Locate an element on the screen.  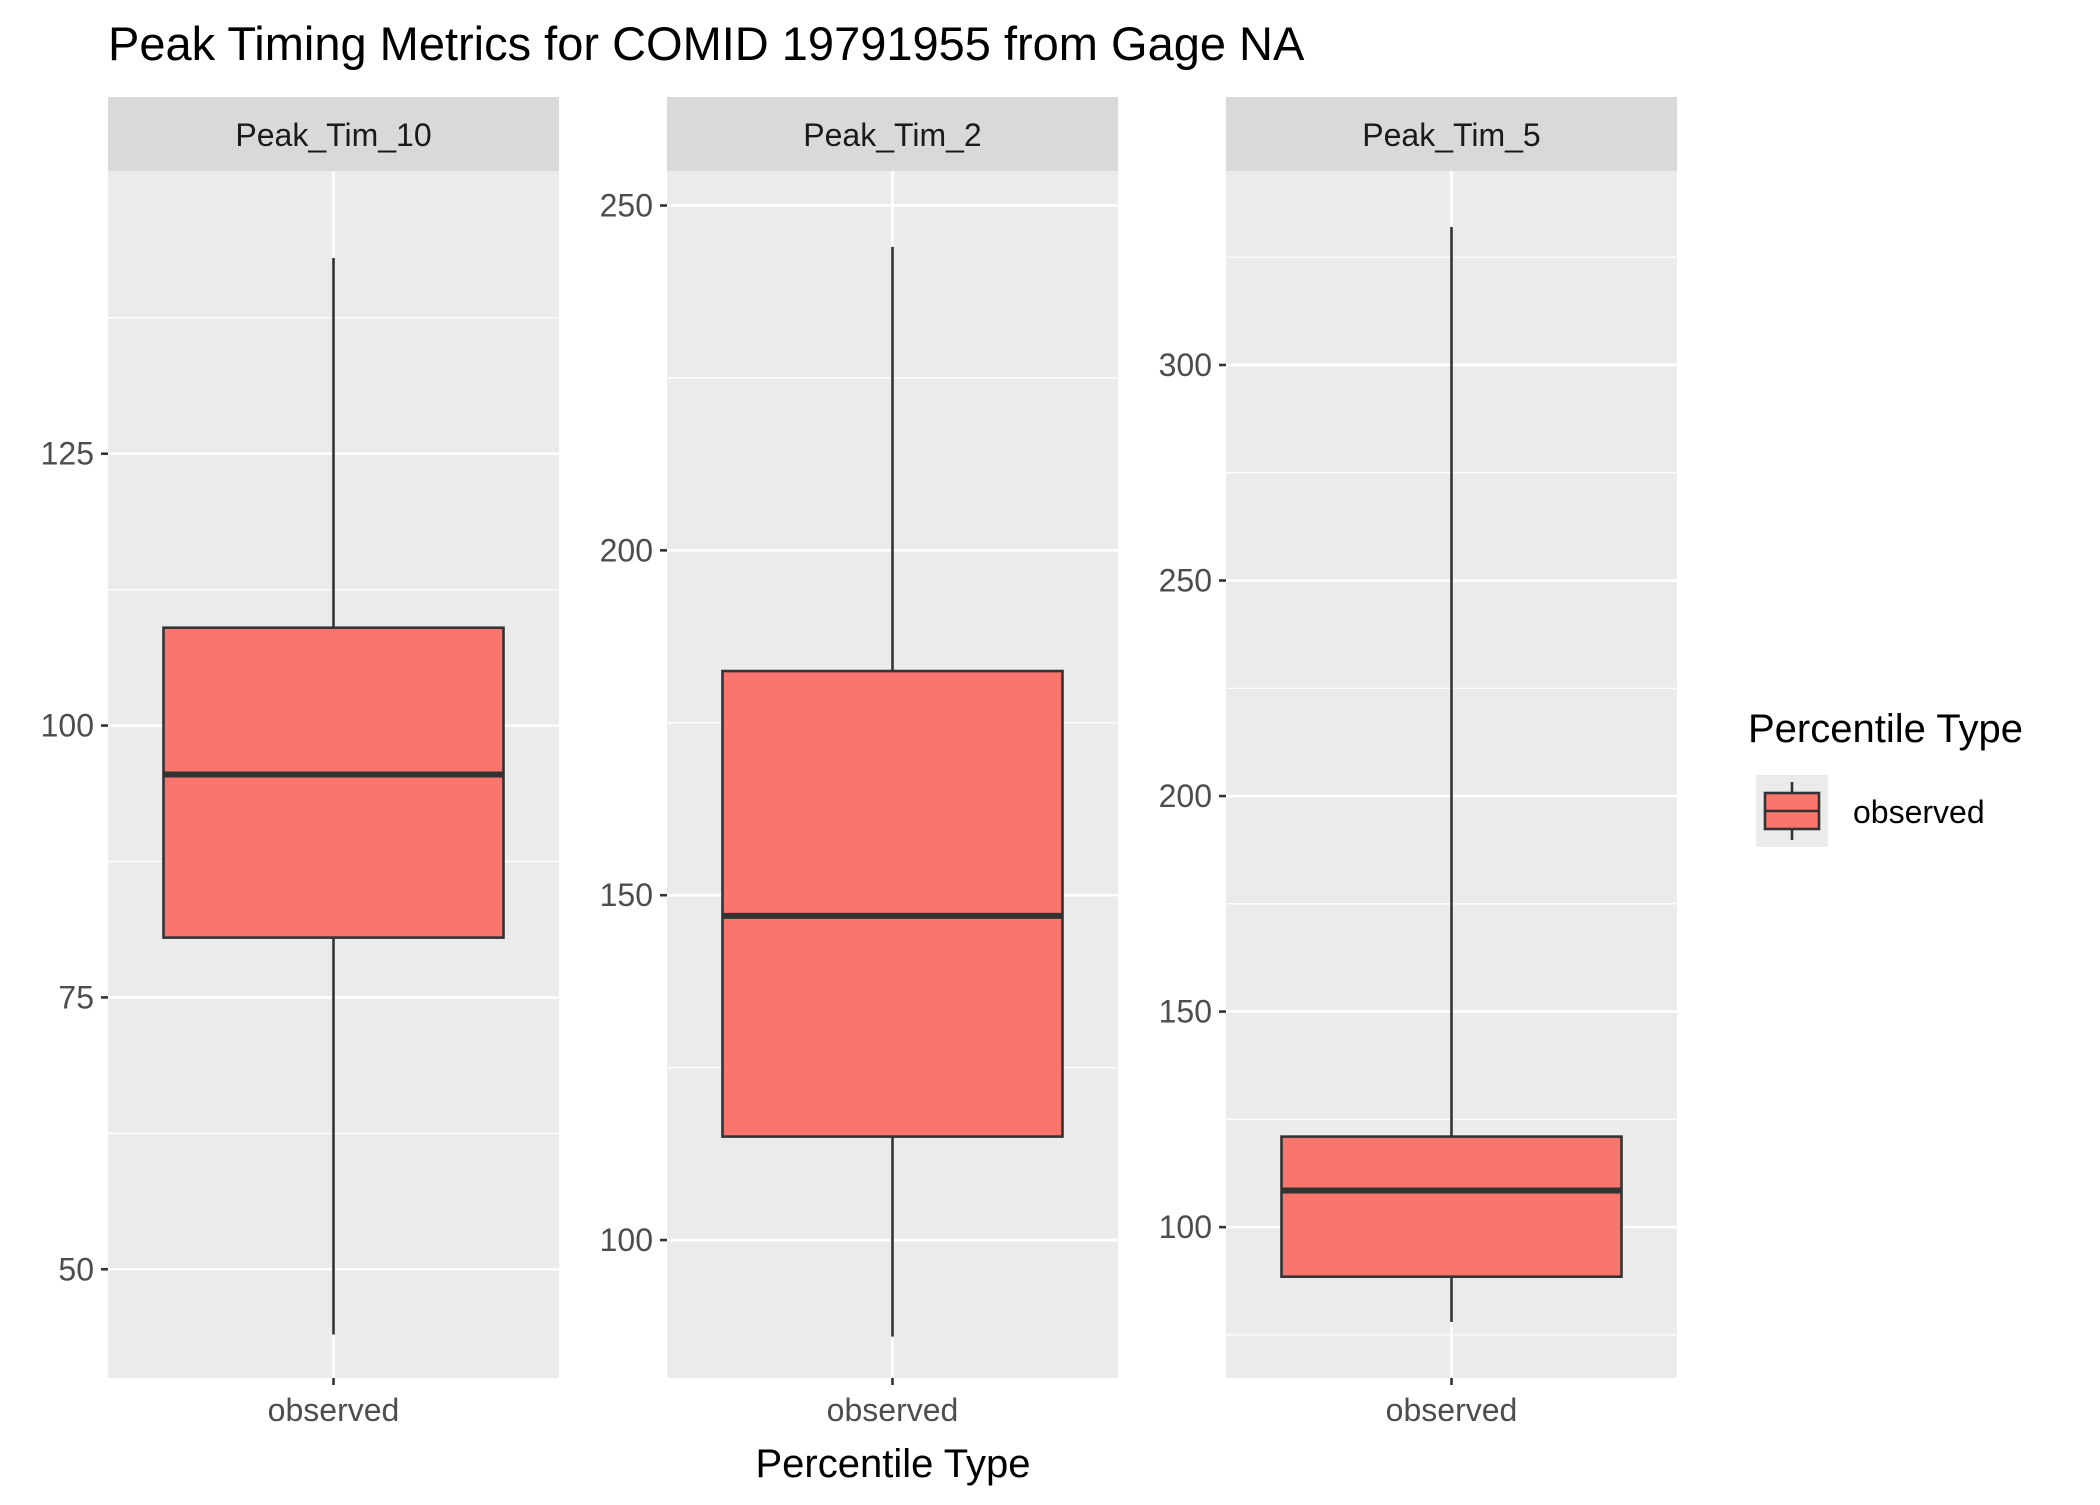
legend-items: observed is located at coordinates (1870, 811).